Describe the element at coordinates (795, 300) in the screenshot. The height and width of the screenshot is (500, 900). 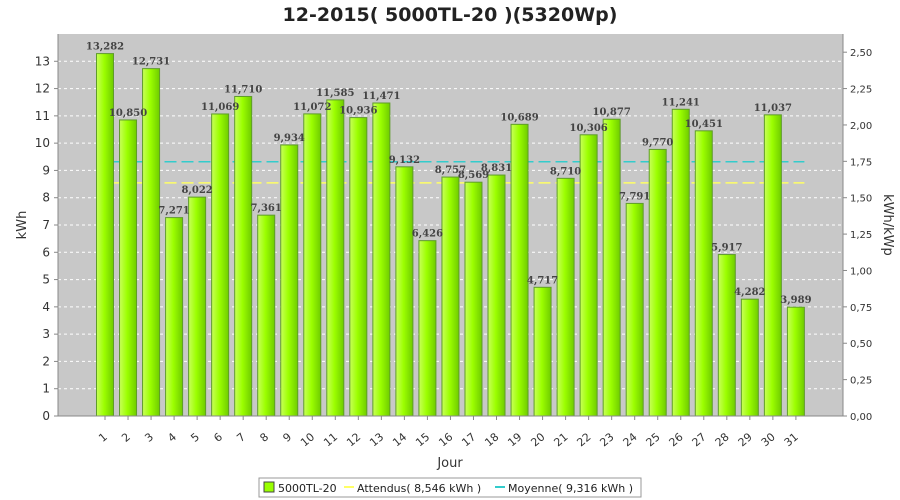
I see `data-label: 3,989` at that location.